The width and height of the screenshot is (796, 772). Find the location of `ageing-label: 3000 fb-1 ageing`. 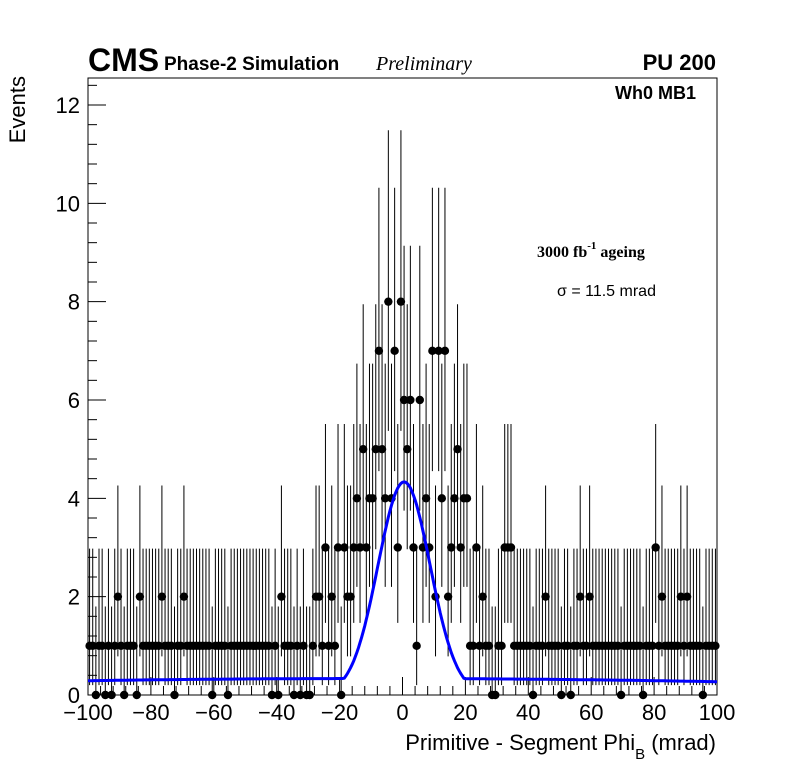

ageing-label: 3000 fb-1 ageing is located at coordinates (591, 250).